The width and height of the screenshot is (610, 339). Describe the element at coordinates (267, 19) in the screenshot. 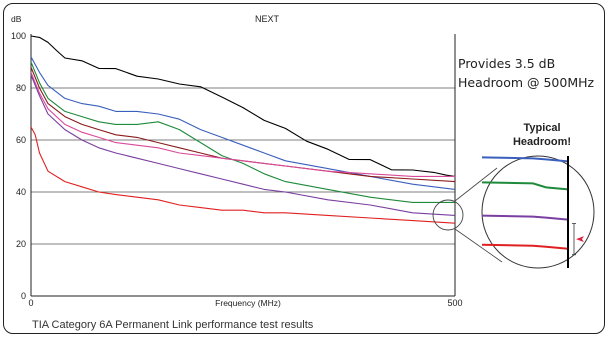

I see `chart-title: NEXT` at that location.